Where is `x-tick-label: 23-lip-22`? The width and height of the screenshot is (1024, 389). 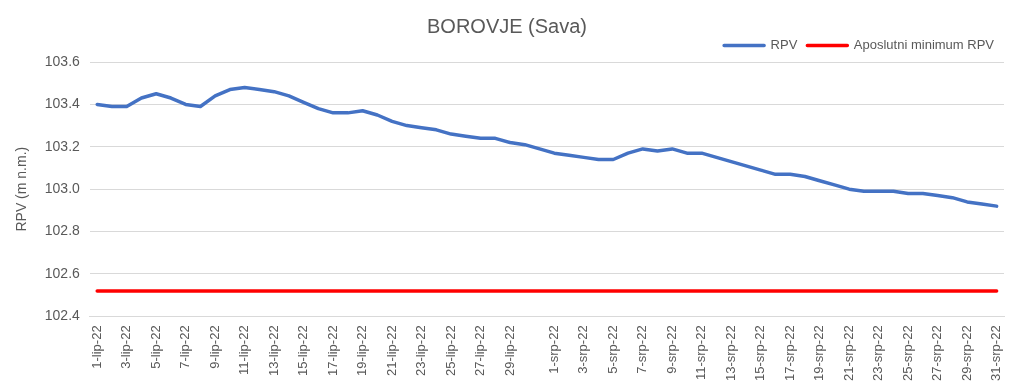
x-tick-label: 23-lip-22 is located at coordinates (421, 350).